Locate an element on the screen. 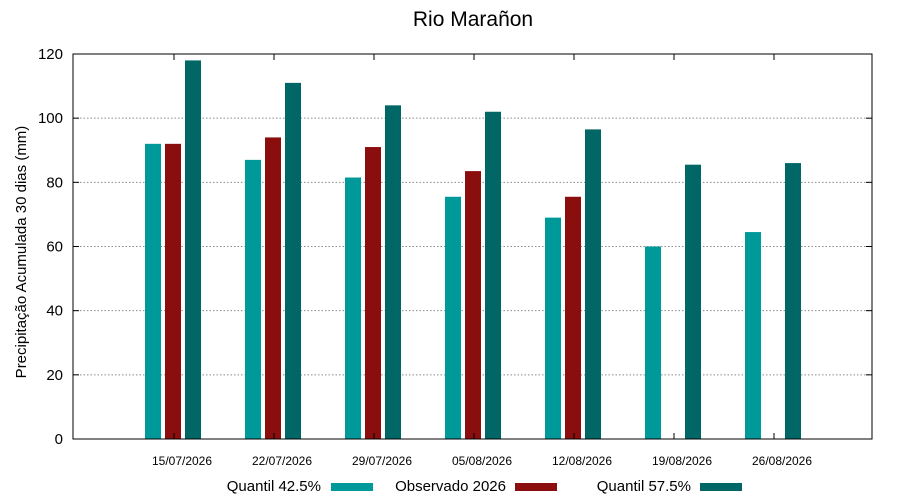  x-tick-label: 19/08/2026 is located at coordinates (682, 461).